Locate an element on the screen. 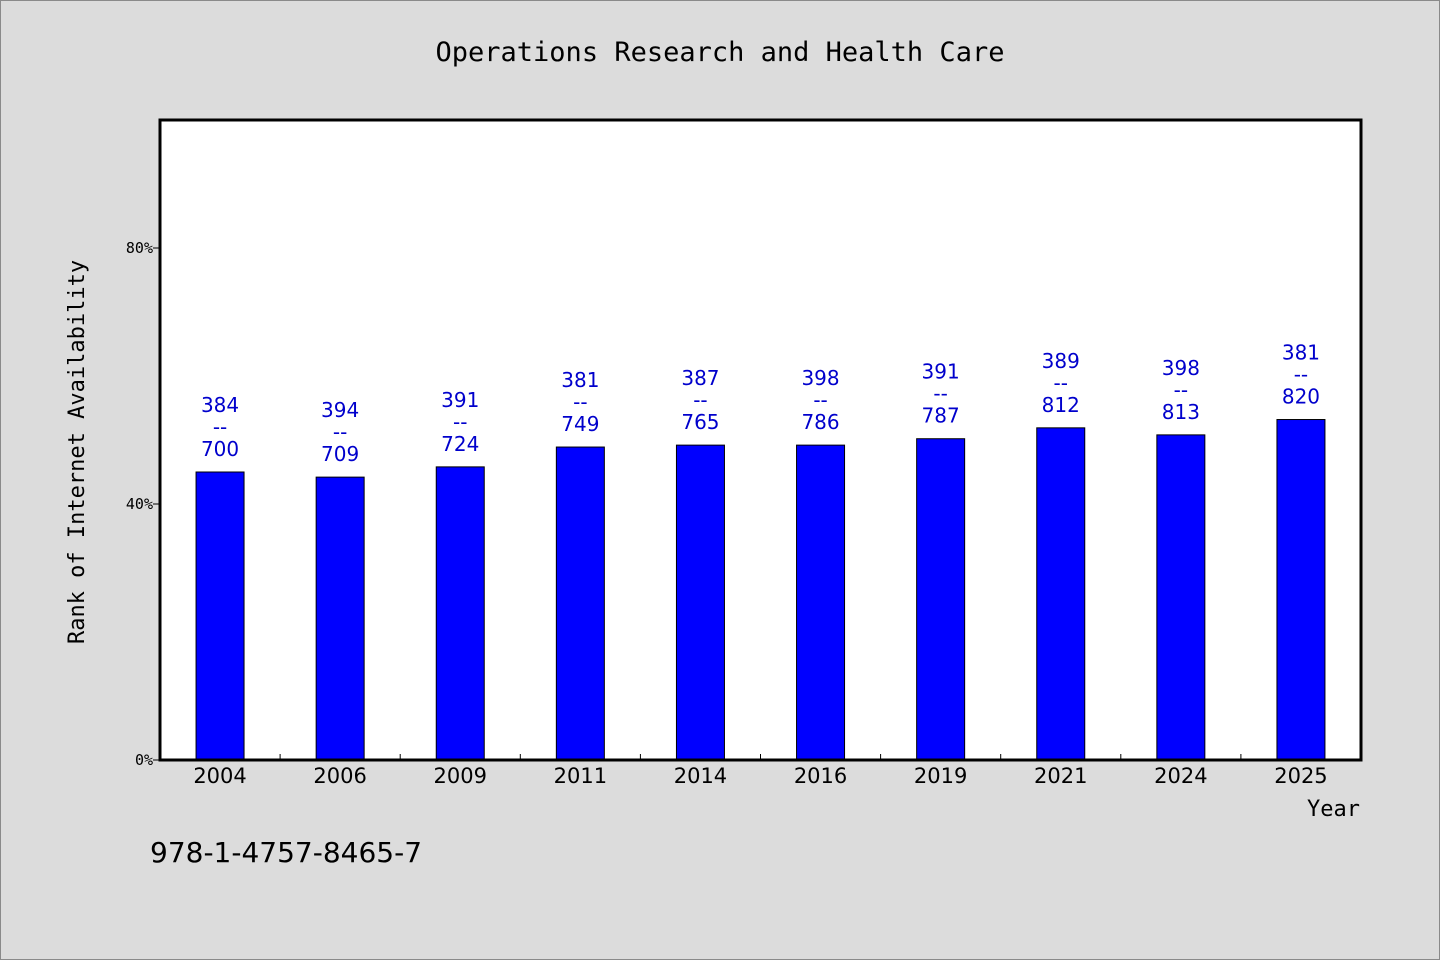  data-label-2025-line-1: 381 is located at coordinates (1301, 353).